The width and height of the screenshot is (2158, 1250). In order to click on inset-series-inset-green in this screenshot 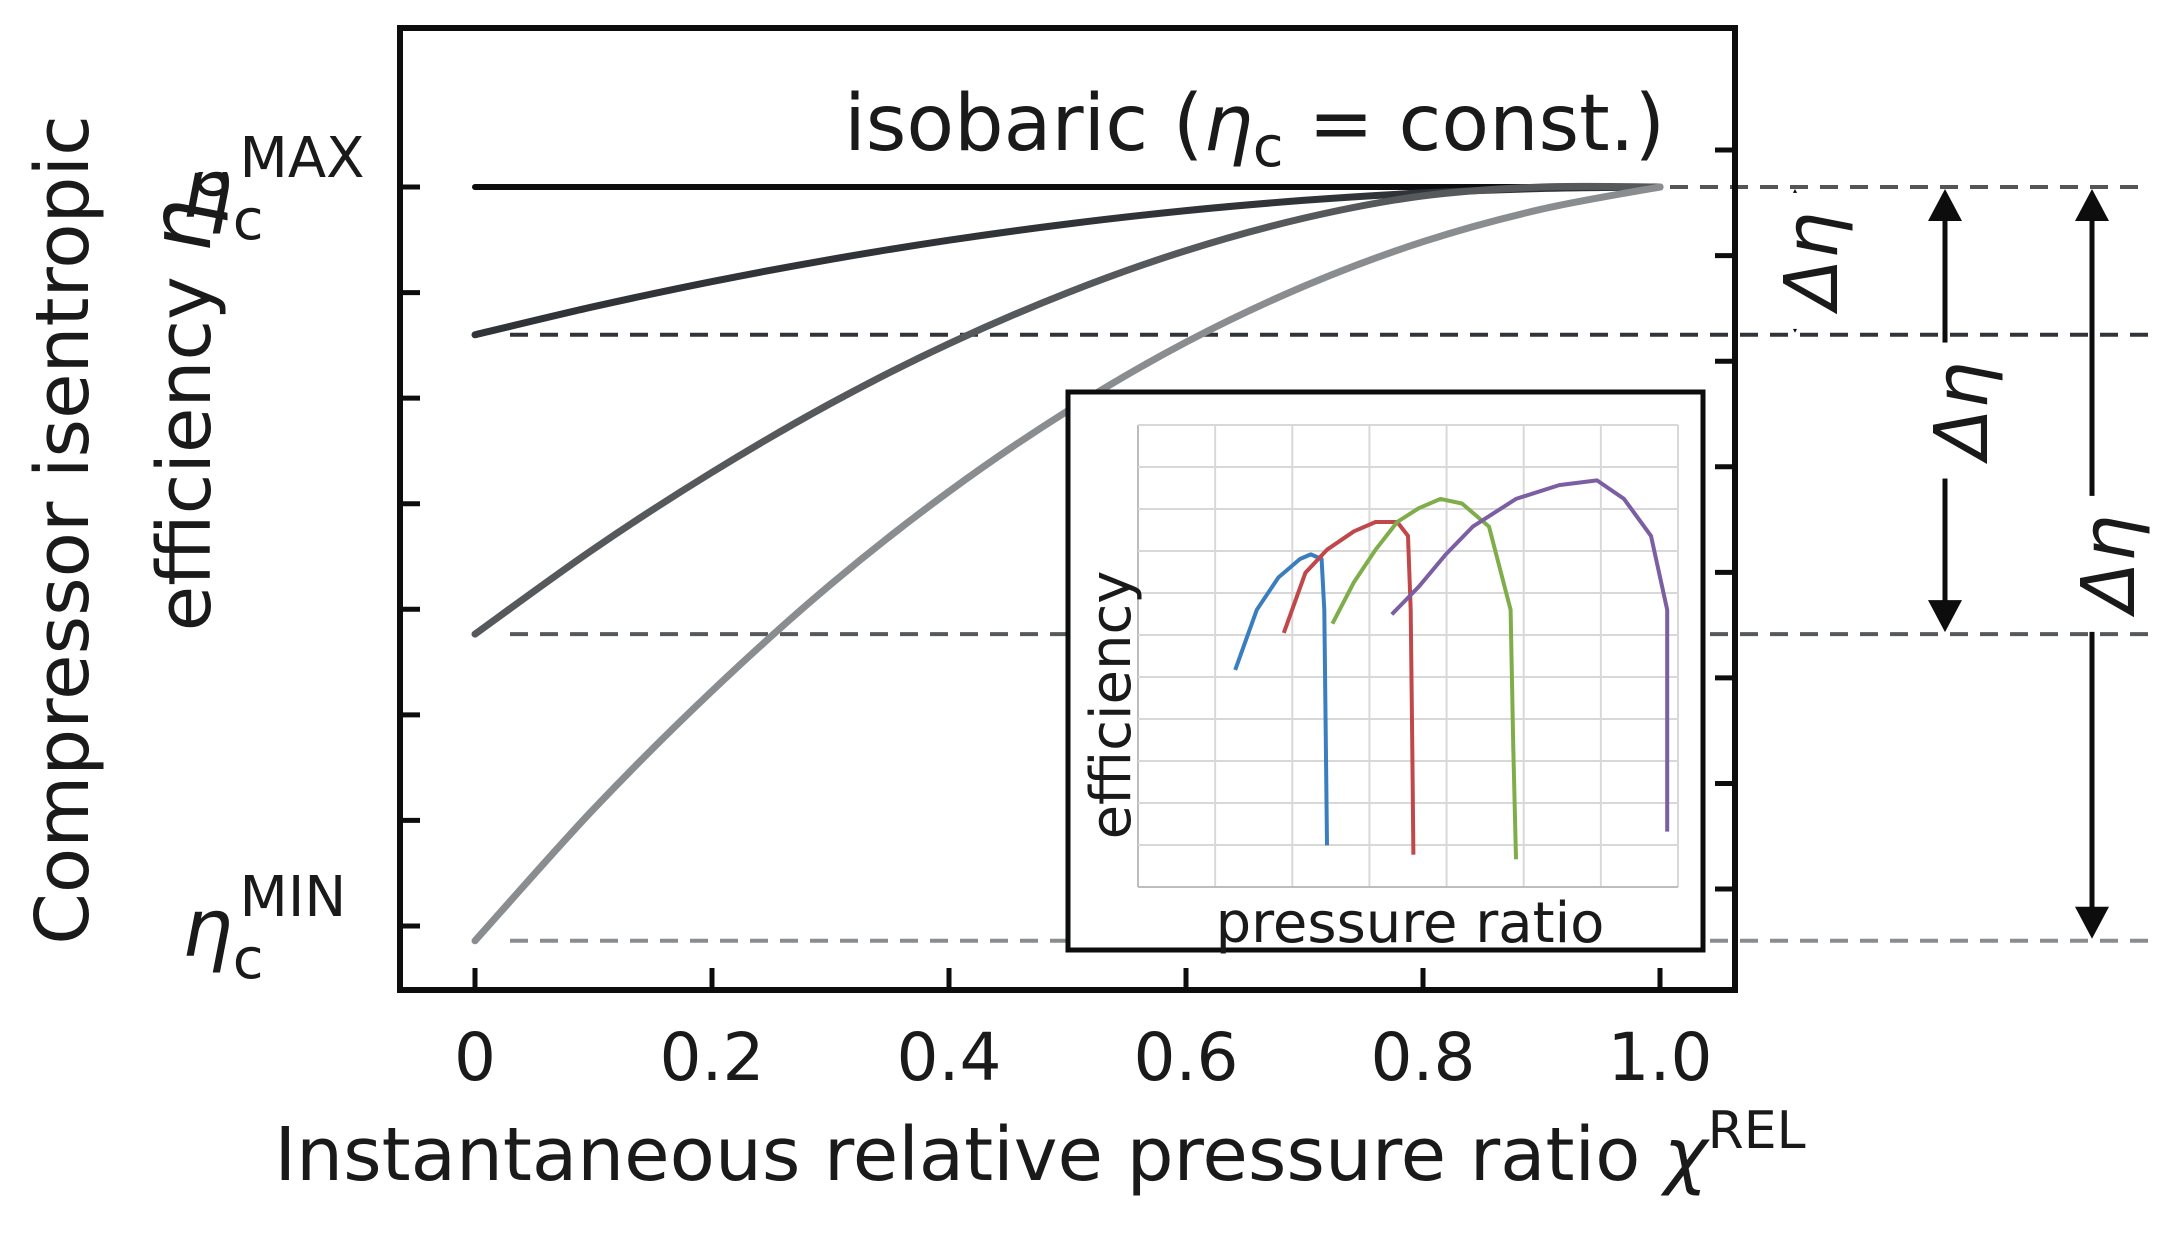, I will do `click(1424, 678)`.